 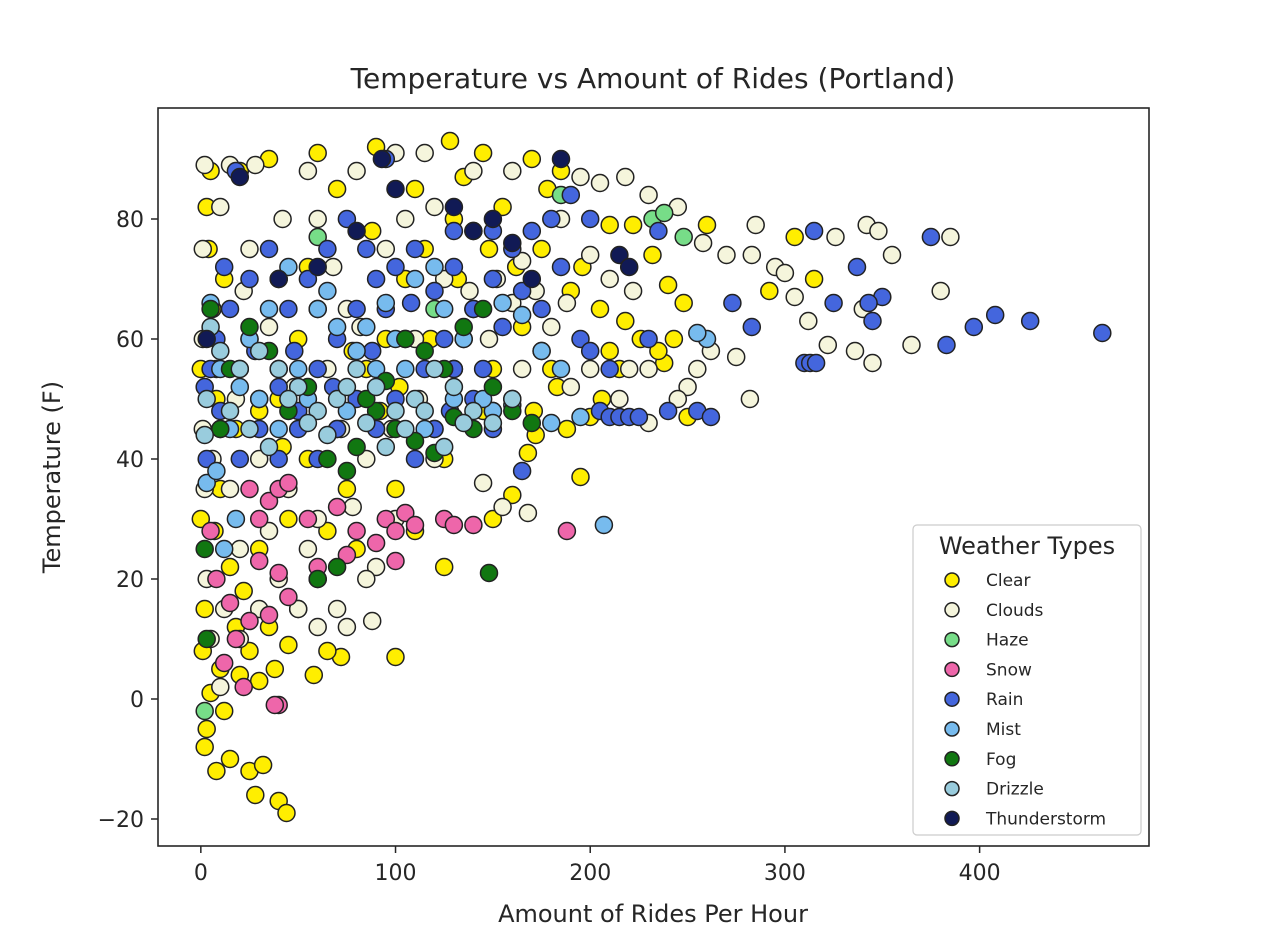 I want to click on legend-item-fog: Fog, so click(x=980, y=760).